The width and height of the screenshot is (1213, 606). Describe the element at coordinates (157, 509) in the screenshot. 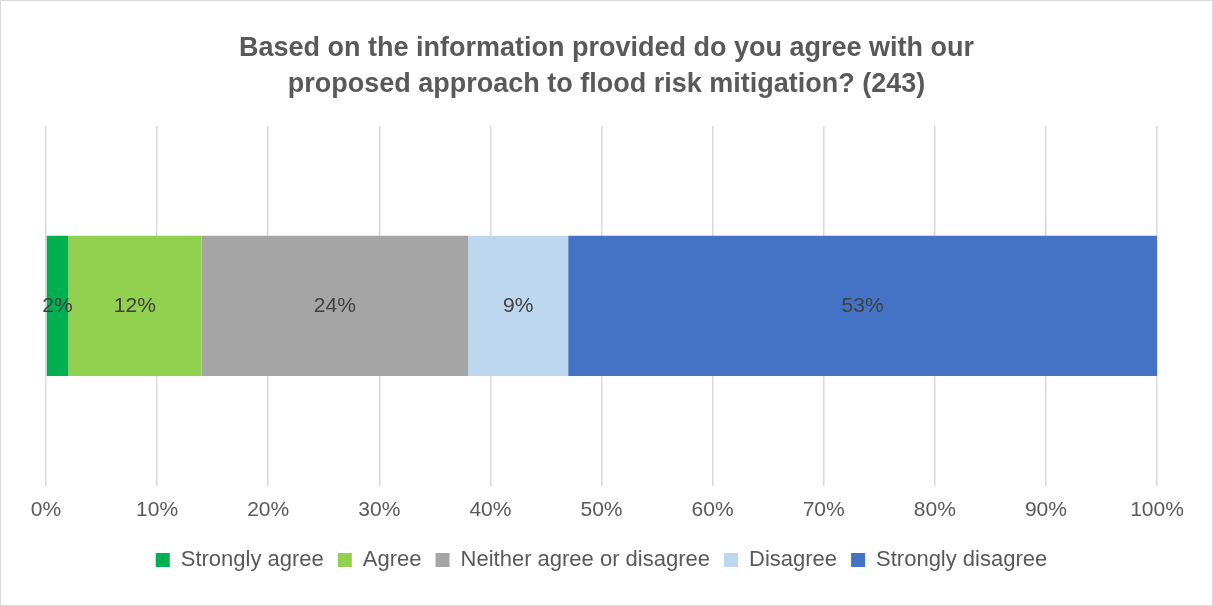

I see `x-tick-label: 10%` at that location.